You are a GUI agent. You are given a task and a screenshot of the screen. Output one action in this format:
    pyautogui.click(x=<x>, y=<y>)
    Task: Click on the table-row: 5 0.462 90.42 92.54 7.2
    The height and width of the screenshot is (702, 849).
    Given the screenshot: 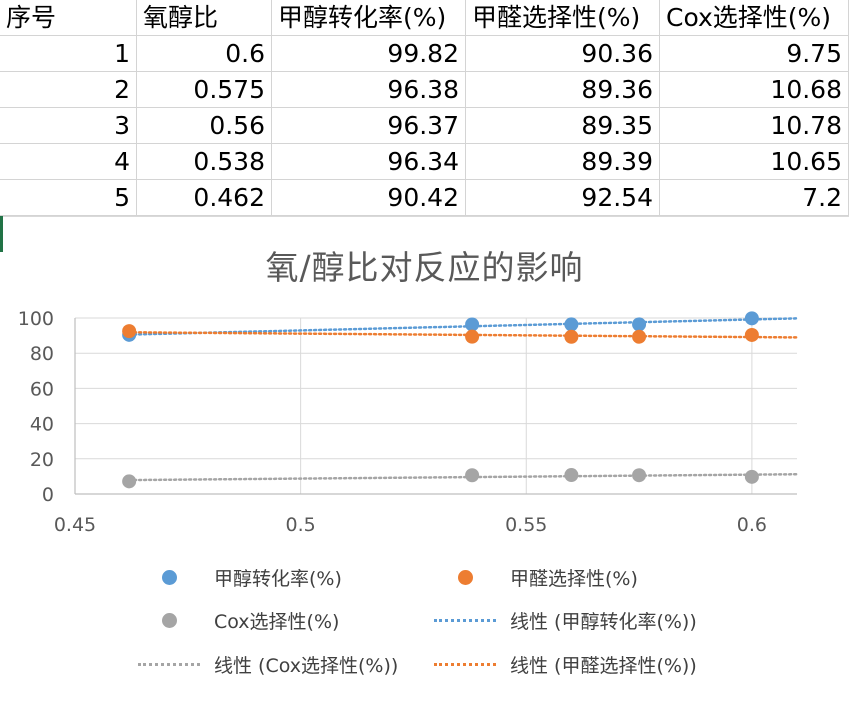 What is the action you would take?
    pyautogui.click(x=424, y=198)
    